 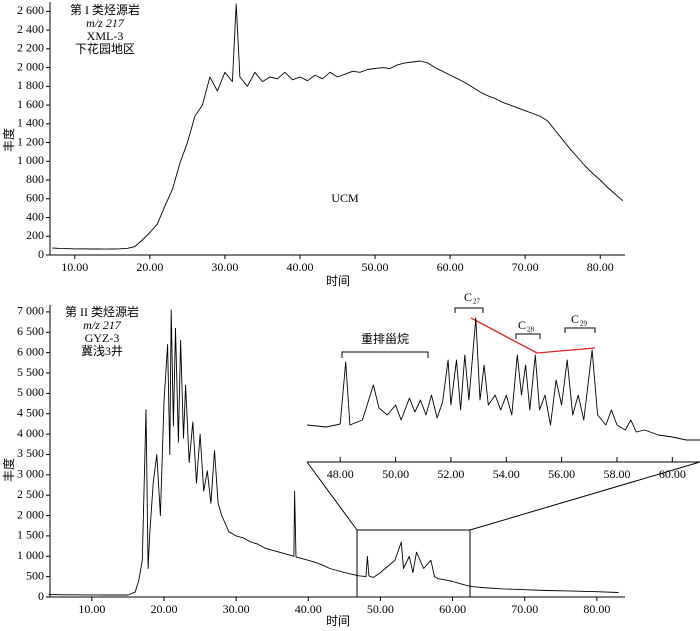 What do you see at coordinates (30, 48) in the screenshot?
I see `y-tick-label: 2 200` at bounding box center [30, 48].